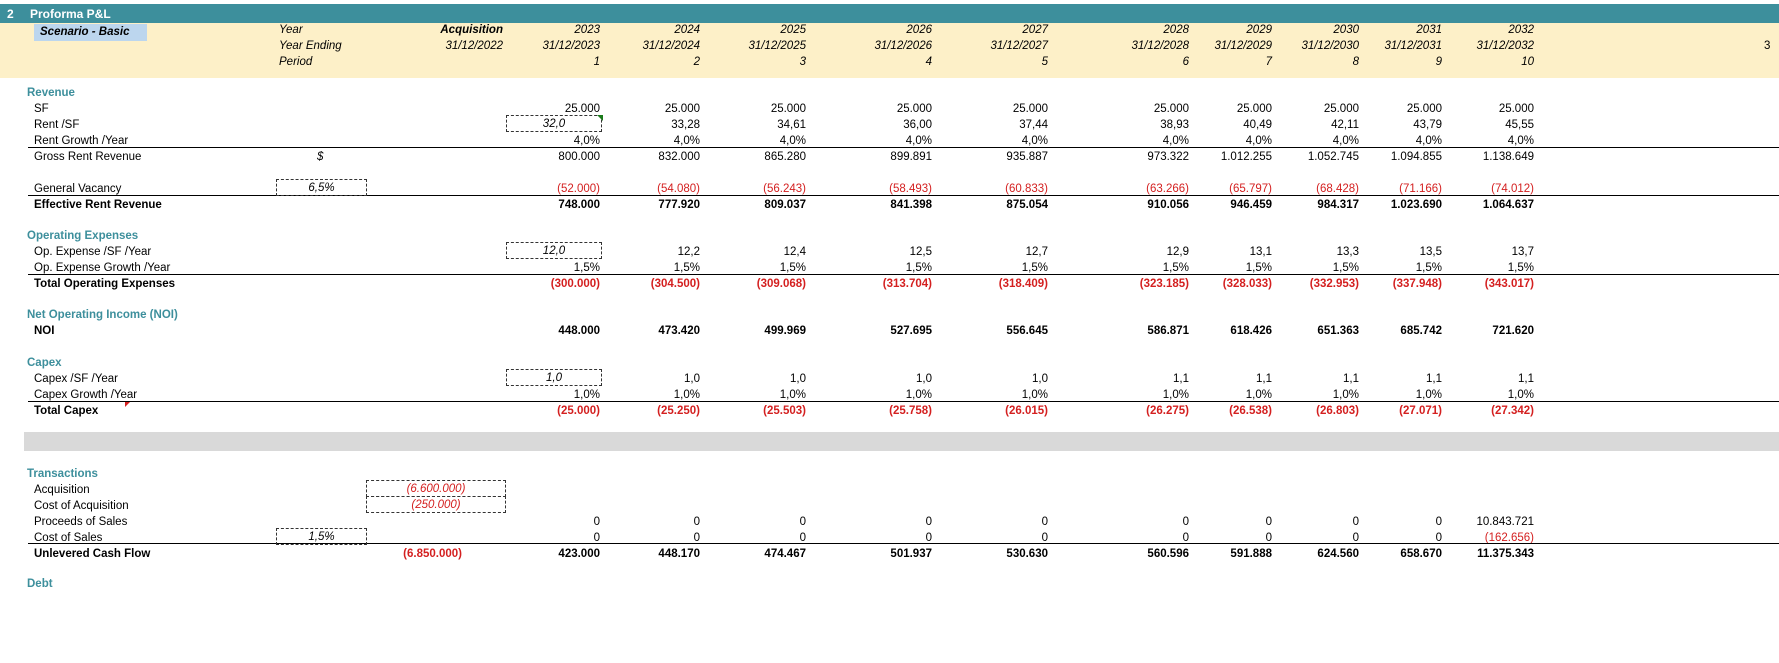 This screenshot has width=1779, height=663. I want to click on capex-sf-input: 1,0, so click(554, 377).